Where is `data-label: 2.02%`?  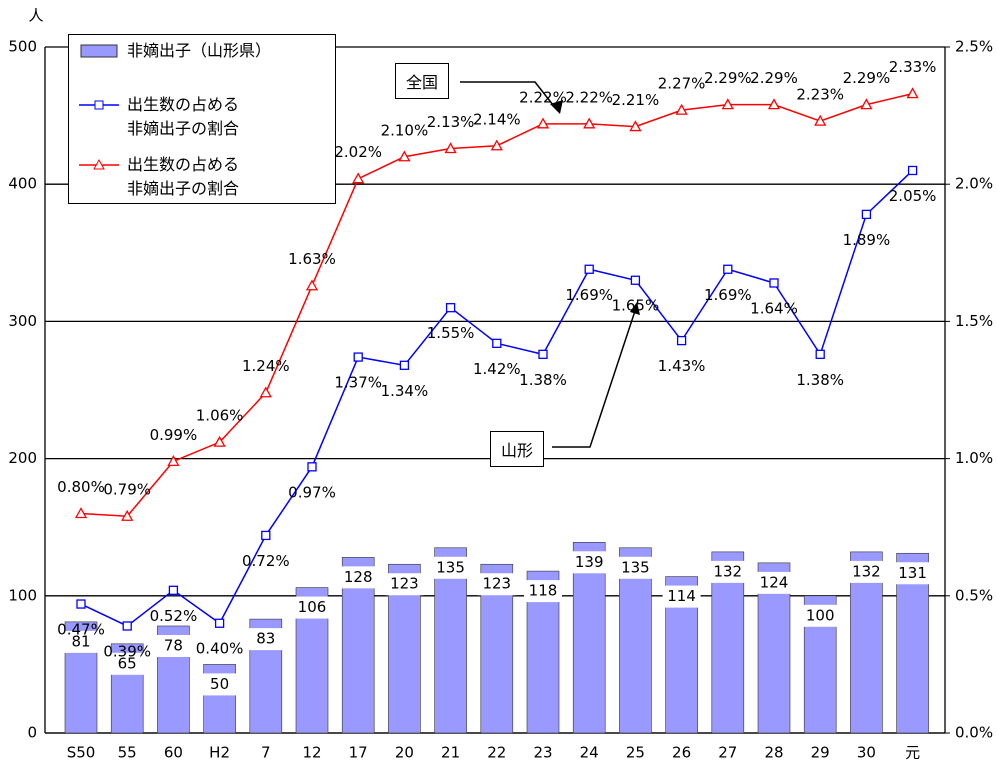 data-label: 2.02% is located at coordinates (358, 152).